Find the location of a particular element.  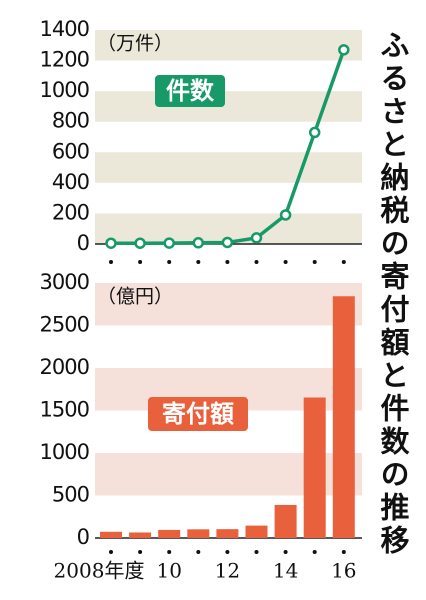

y-tick-label: 500 is located at coordinates (70, 495).